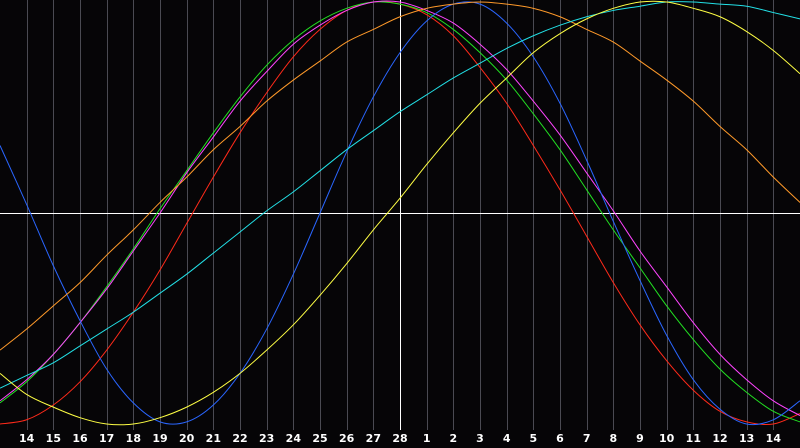 This screenshot has width=800, height=448. Describe the element at coordinates (667, 438) in the screenshot. I see `x-tick-label: 10` at that location.